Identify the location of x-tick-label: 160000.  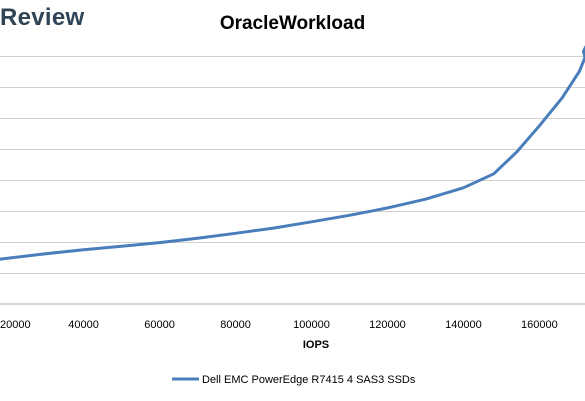
(539, 325).